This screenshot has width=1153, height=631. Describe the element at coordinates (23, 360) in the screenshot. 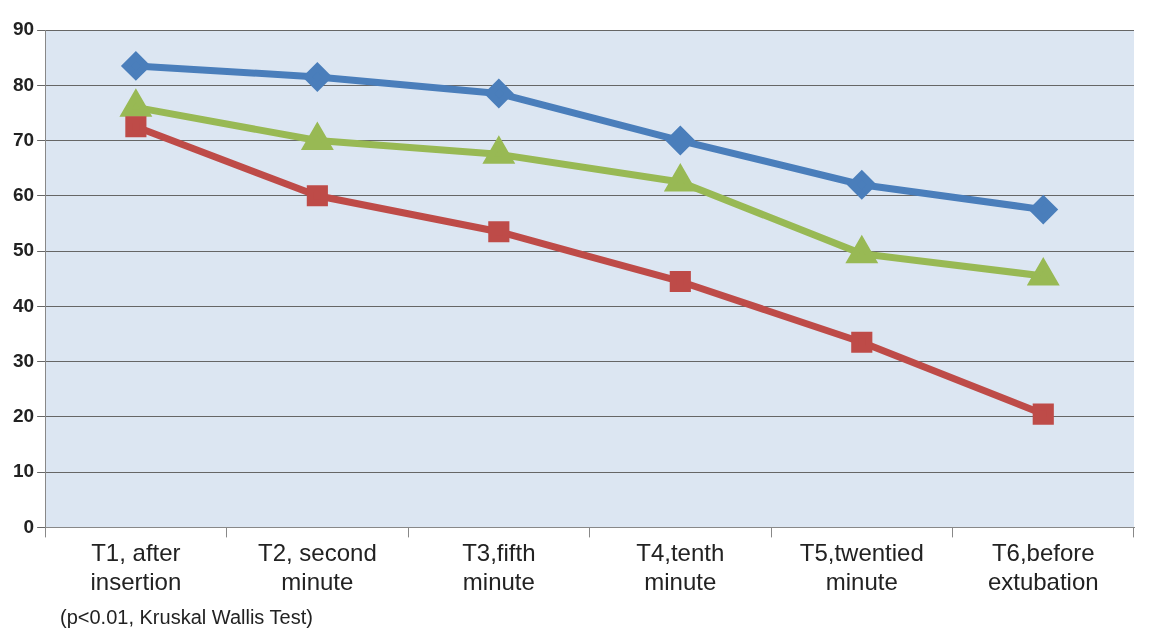

I see `y-tick-label: 30` at that location.